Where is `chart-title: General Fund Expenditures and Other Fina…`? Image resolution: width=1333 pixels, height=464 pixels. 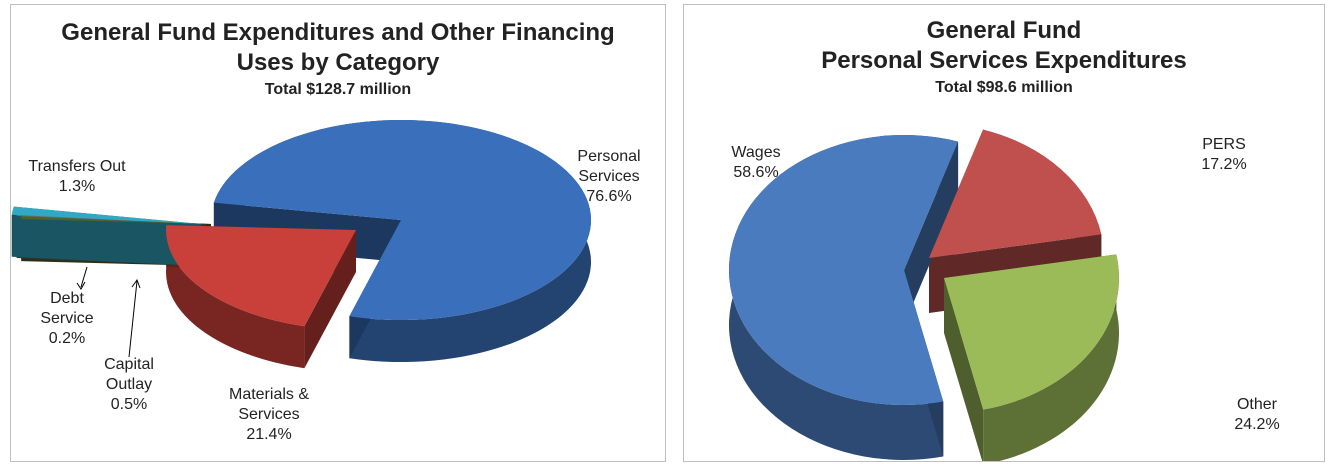
chart-title: General Fund Expenditures and Other Fina… is located at coordinates (338, 32).